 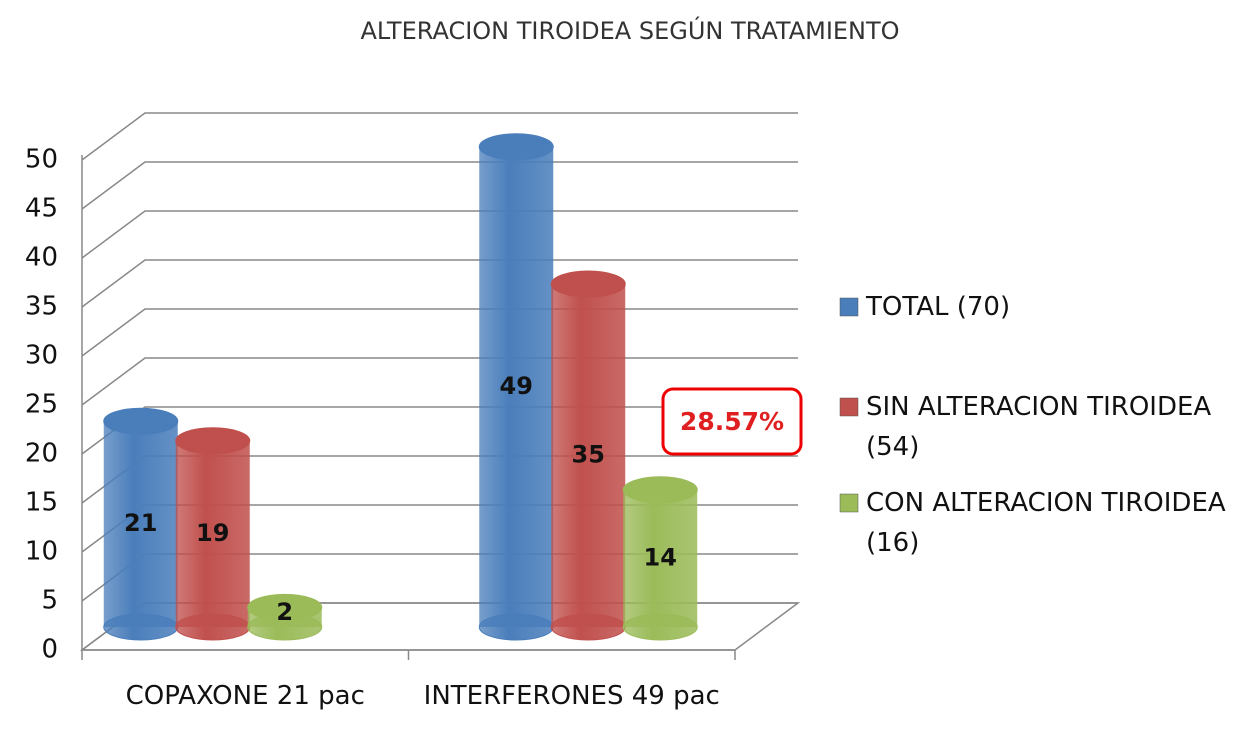 I want to click on y-tick-label: 15, so click(x=41, y=503).